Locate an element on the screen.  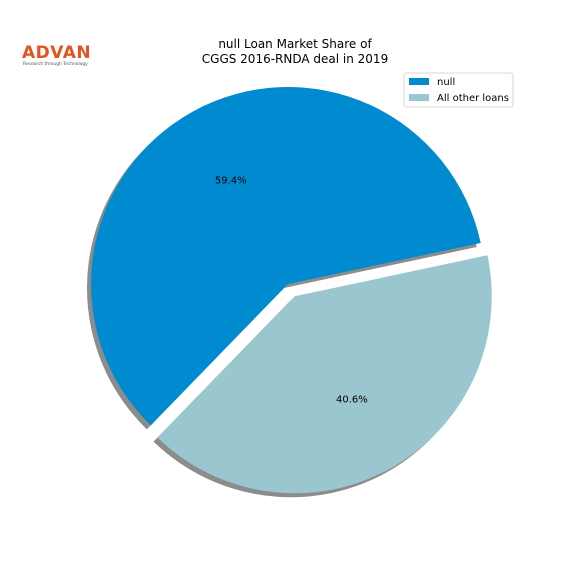
advan-logo: ADVAN Research through Technology is located at coordinates (56, 55).